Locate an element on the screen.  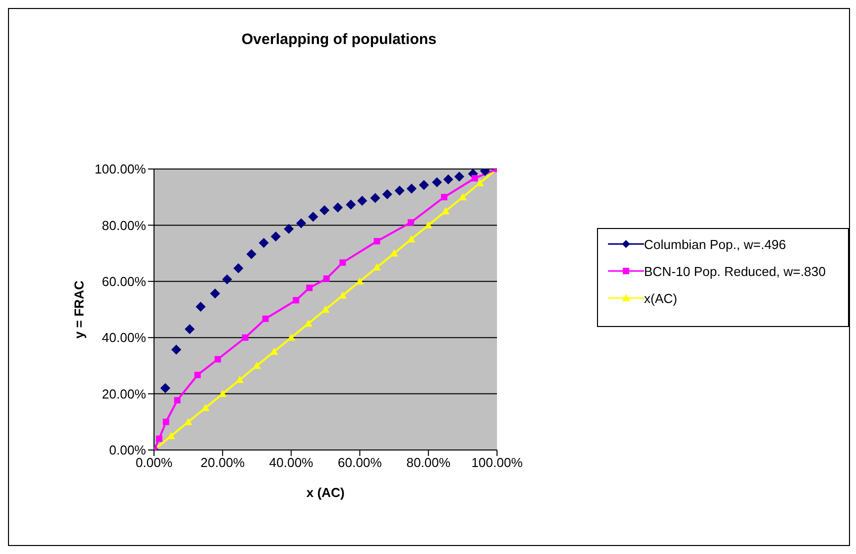
y-axis-title: y = FRAC is located at coordinates (79, 309).